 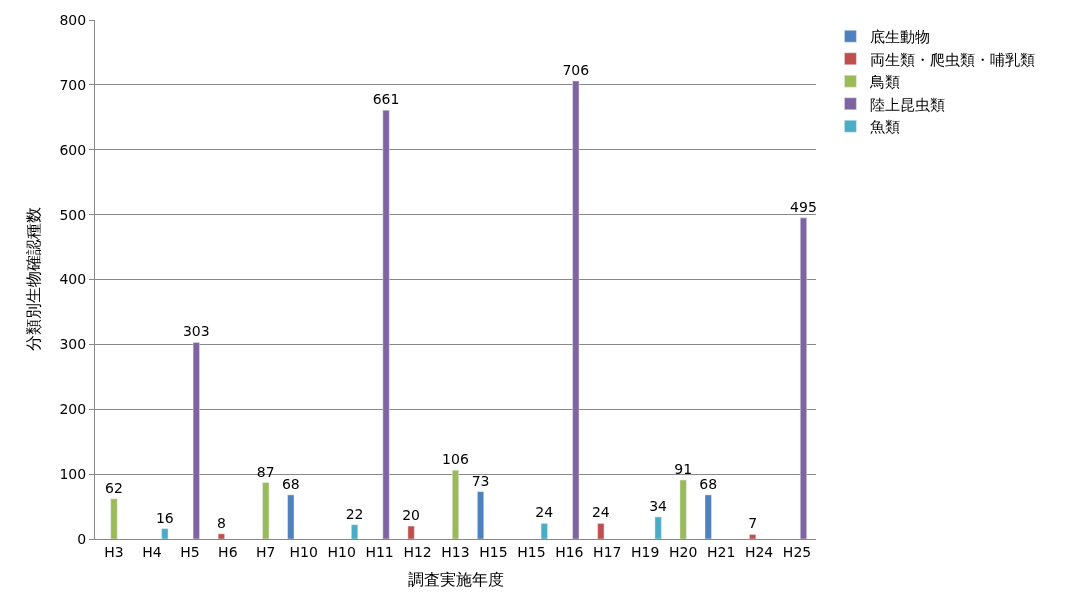 I want to click on data-label: 91, so click(x=683, y=468).